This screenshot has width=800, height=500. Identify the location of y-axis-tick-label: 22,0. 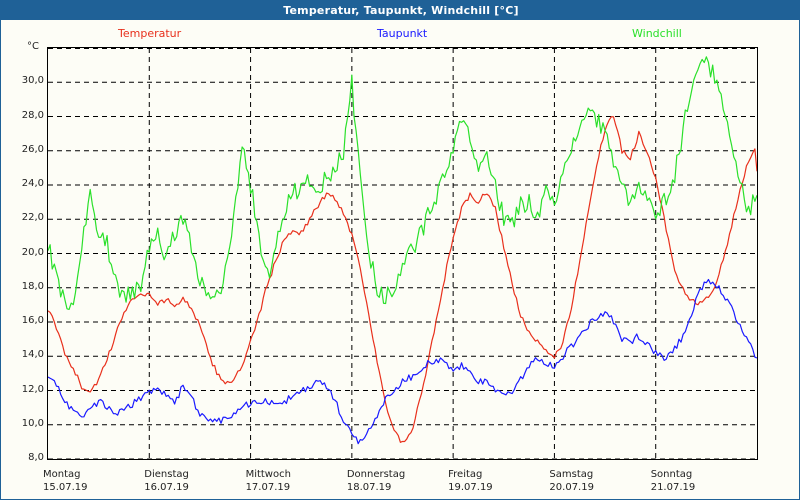
(32, 218).